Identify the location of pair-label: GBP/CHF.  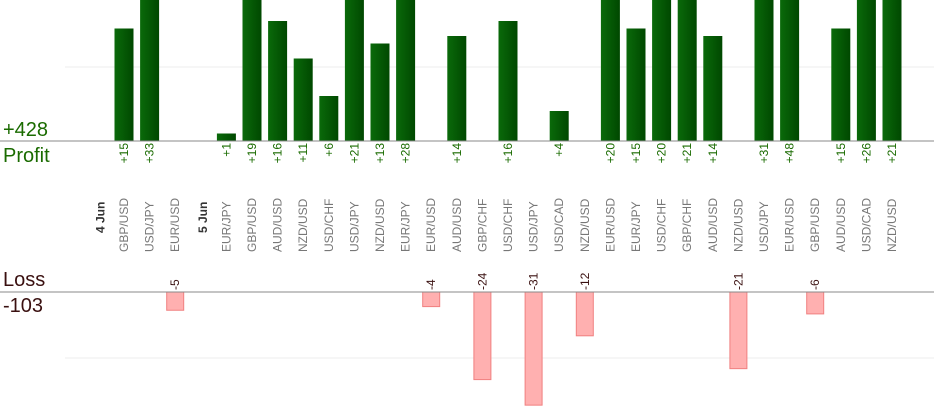
(687, 225).